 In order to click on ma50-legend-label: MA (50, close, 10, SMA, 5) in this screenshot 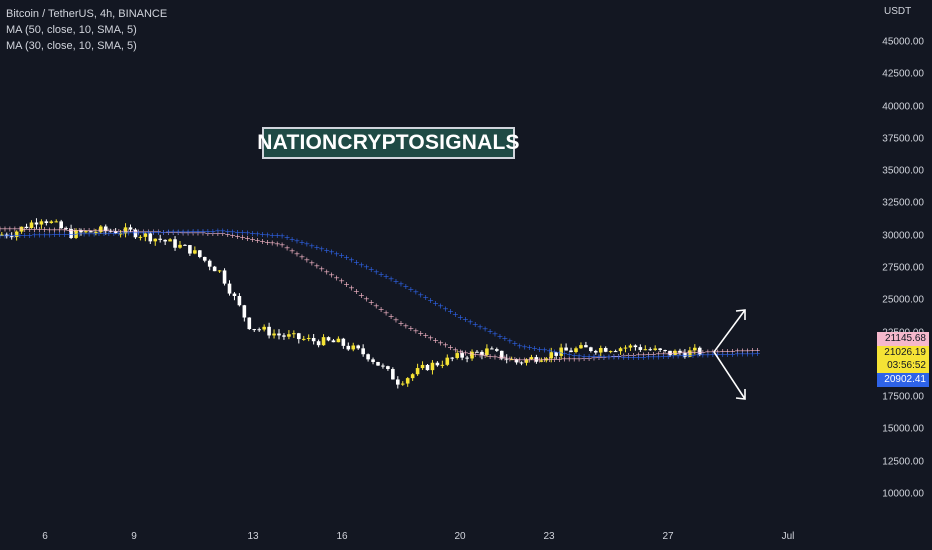, I will do `click(71, 30)`.